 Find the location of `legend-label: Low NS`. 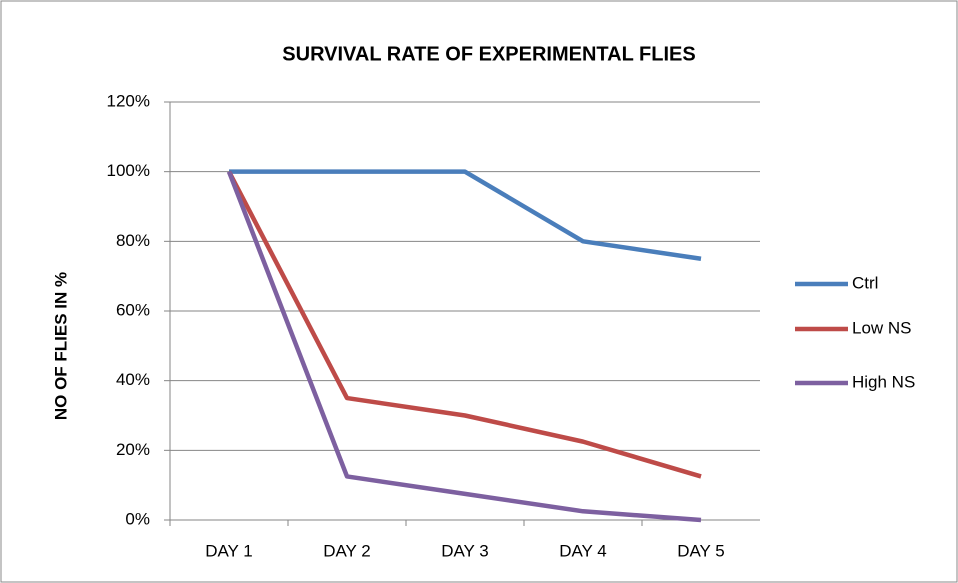

legend-label: Low NS is located at coordinates (882, 327).